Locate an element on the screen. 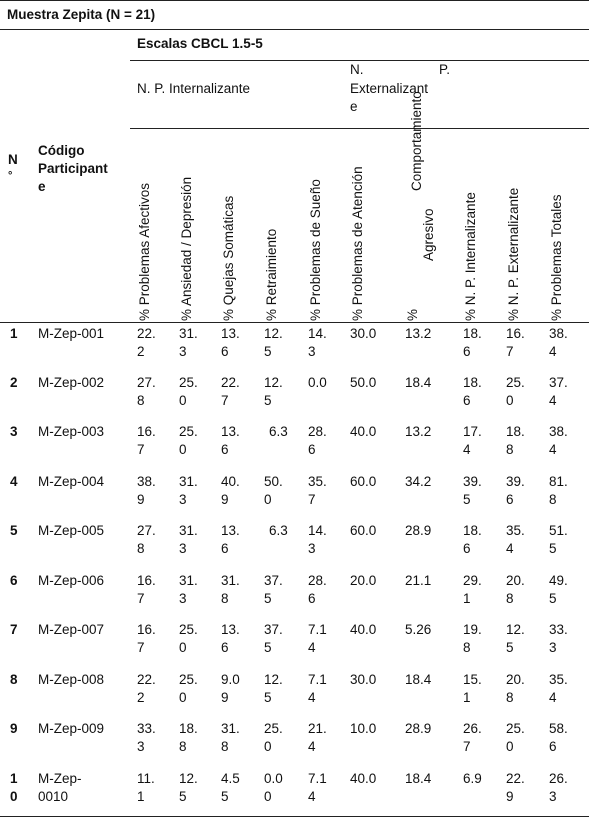 Image resolution: width=589 pixels, height=820 pixels. row-number: 8 is located at coordinates (14, 679).